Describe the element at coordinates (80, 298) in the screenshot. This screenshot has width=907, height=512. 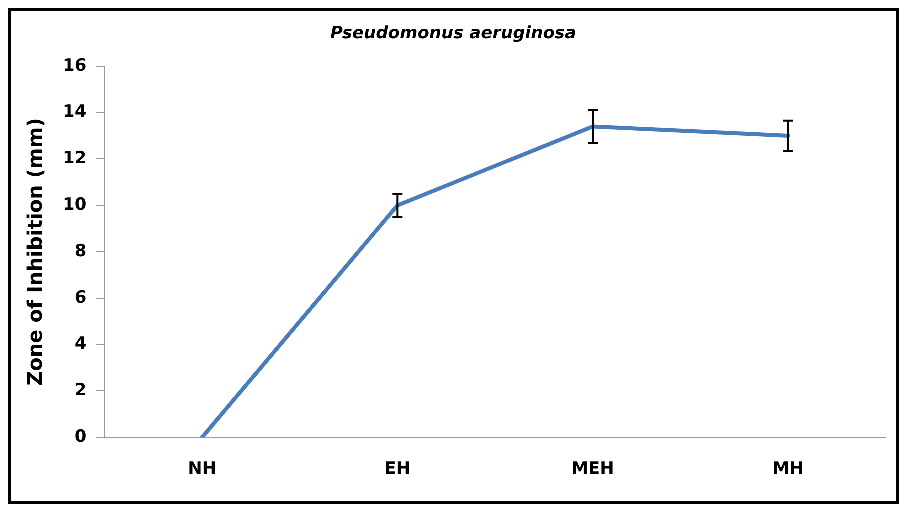
I see `y-tick-label: 6` at that location.